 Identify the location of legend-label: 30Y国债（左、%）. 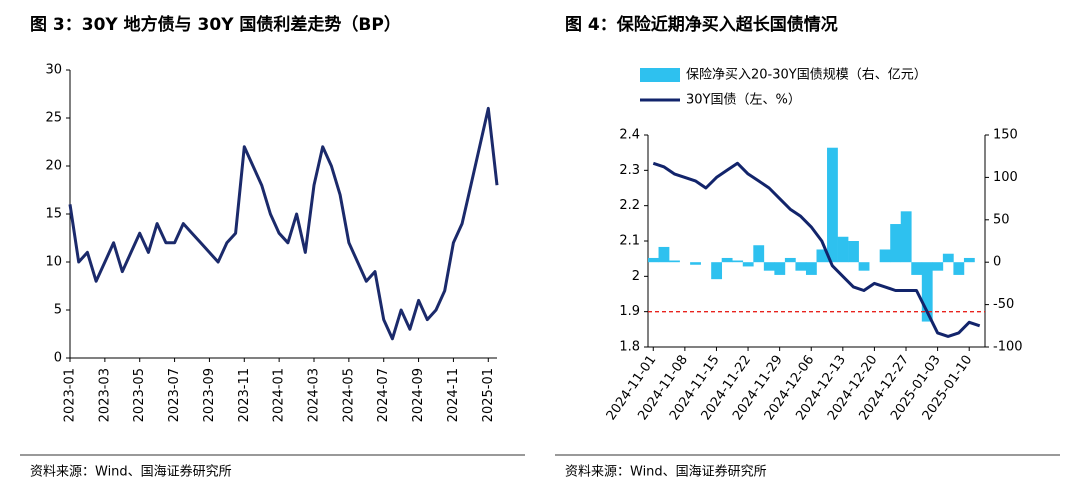
(743, 100).